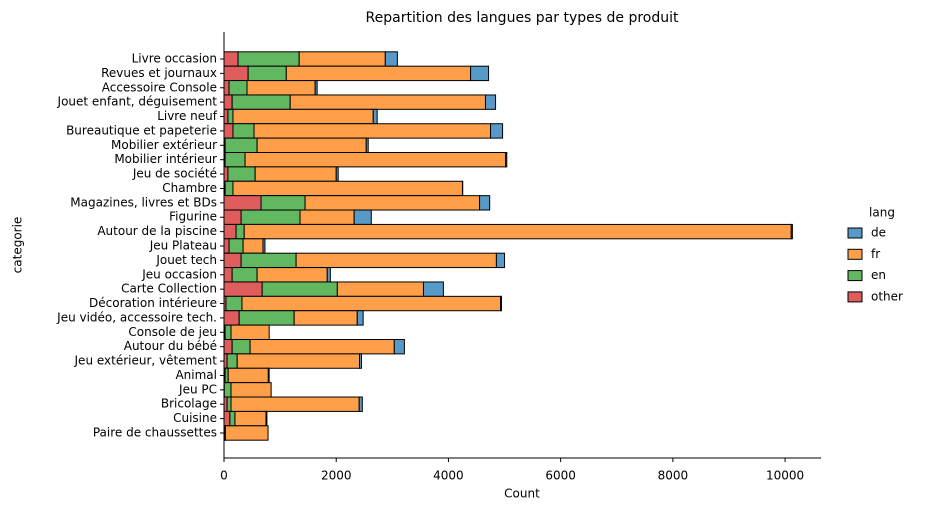  What do you see at coordinates (673, 476) in the screenshot?
I see `x-tick-label: 8000` at bounding box center [673, 476].